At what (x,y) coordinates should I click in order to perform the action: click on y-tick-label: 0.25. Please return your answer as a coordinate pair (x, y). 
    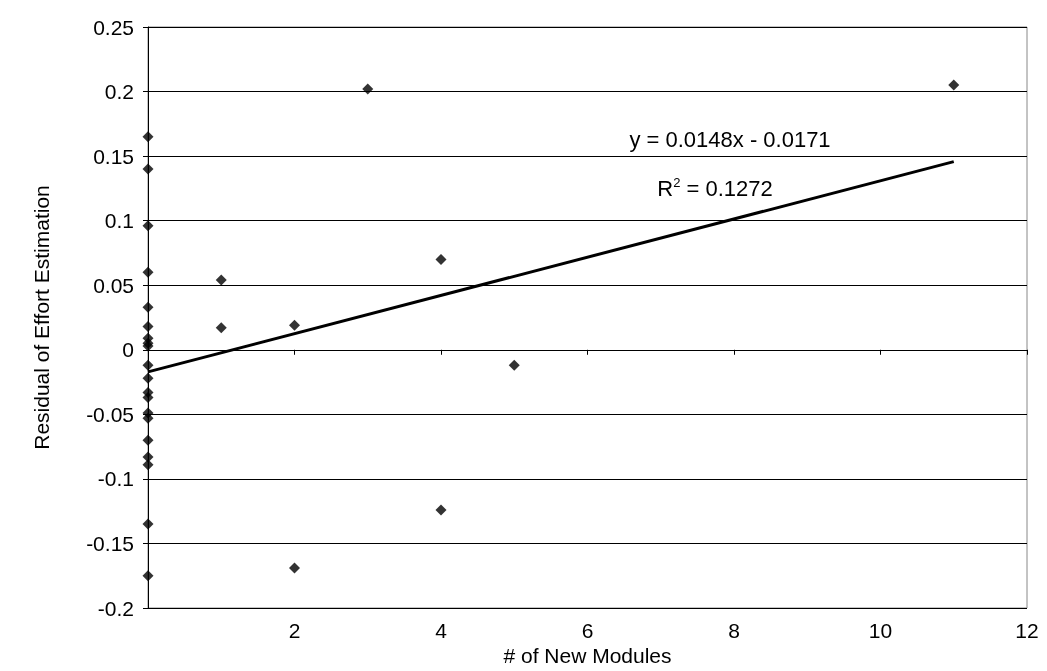
    Looking at the image, I should click on (113, 27).